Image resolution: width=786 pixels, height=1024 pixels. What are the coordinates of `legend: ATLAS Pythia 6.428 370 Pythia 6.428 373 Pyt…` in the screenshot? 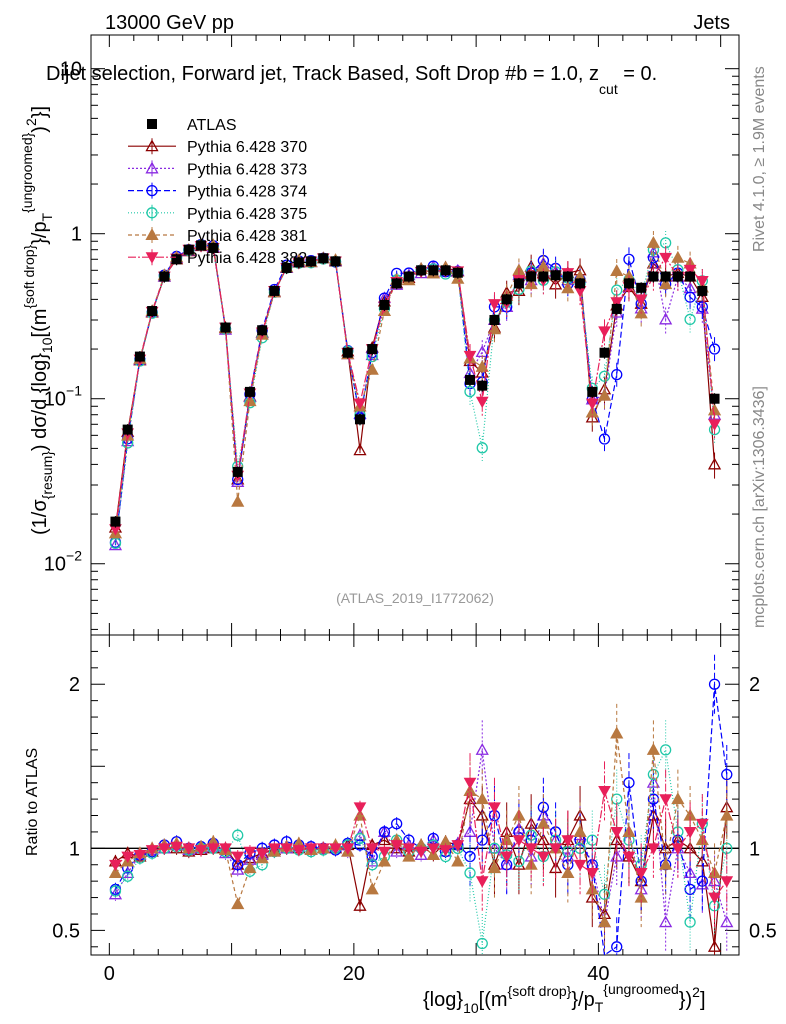 It's located at (217, 192).